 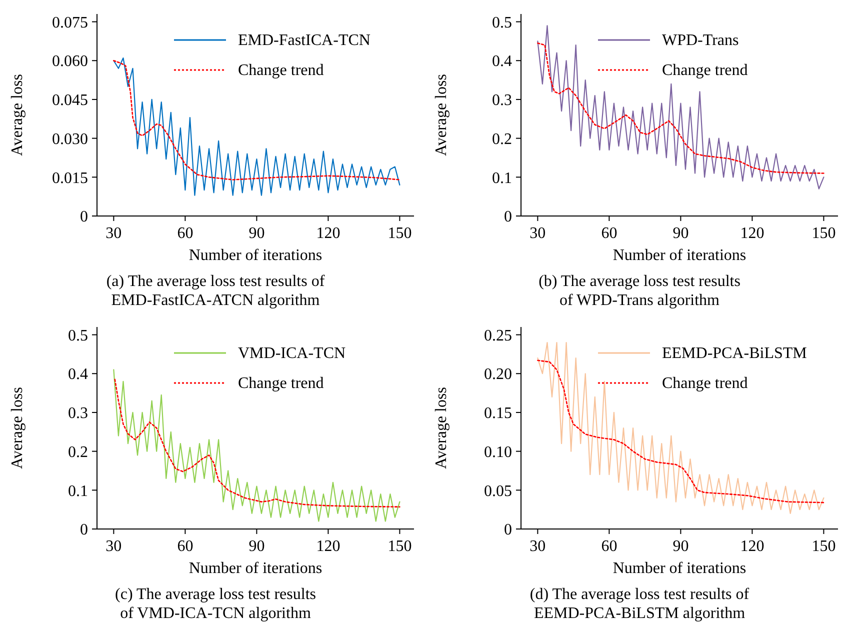 I want to click on legend-label: WPD-Trans, so click(x=700, y=40).